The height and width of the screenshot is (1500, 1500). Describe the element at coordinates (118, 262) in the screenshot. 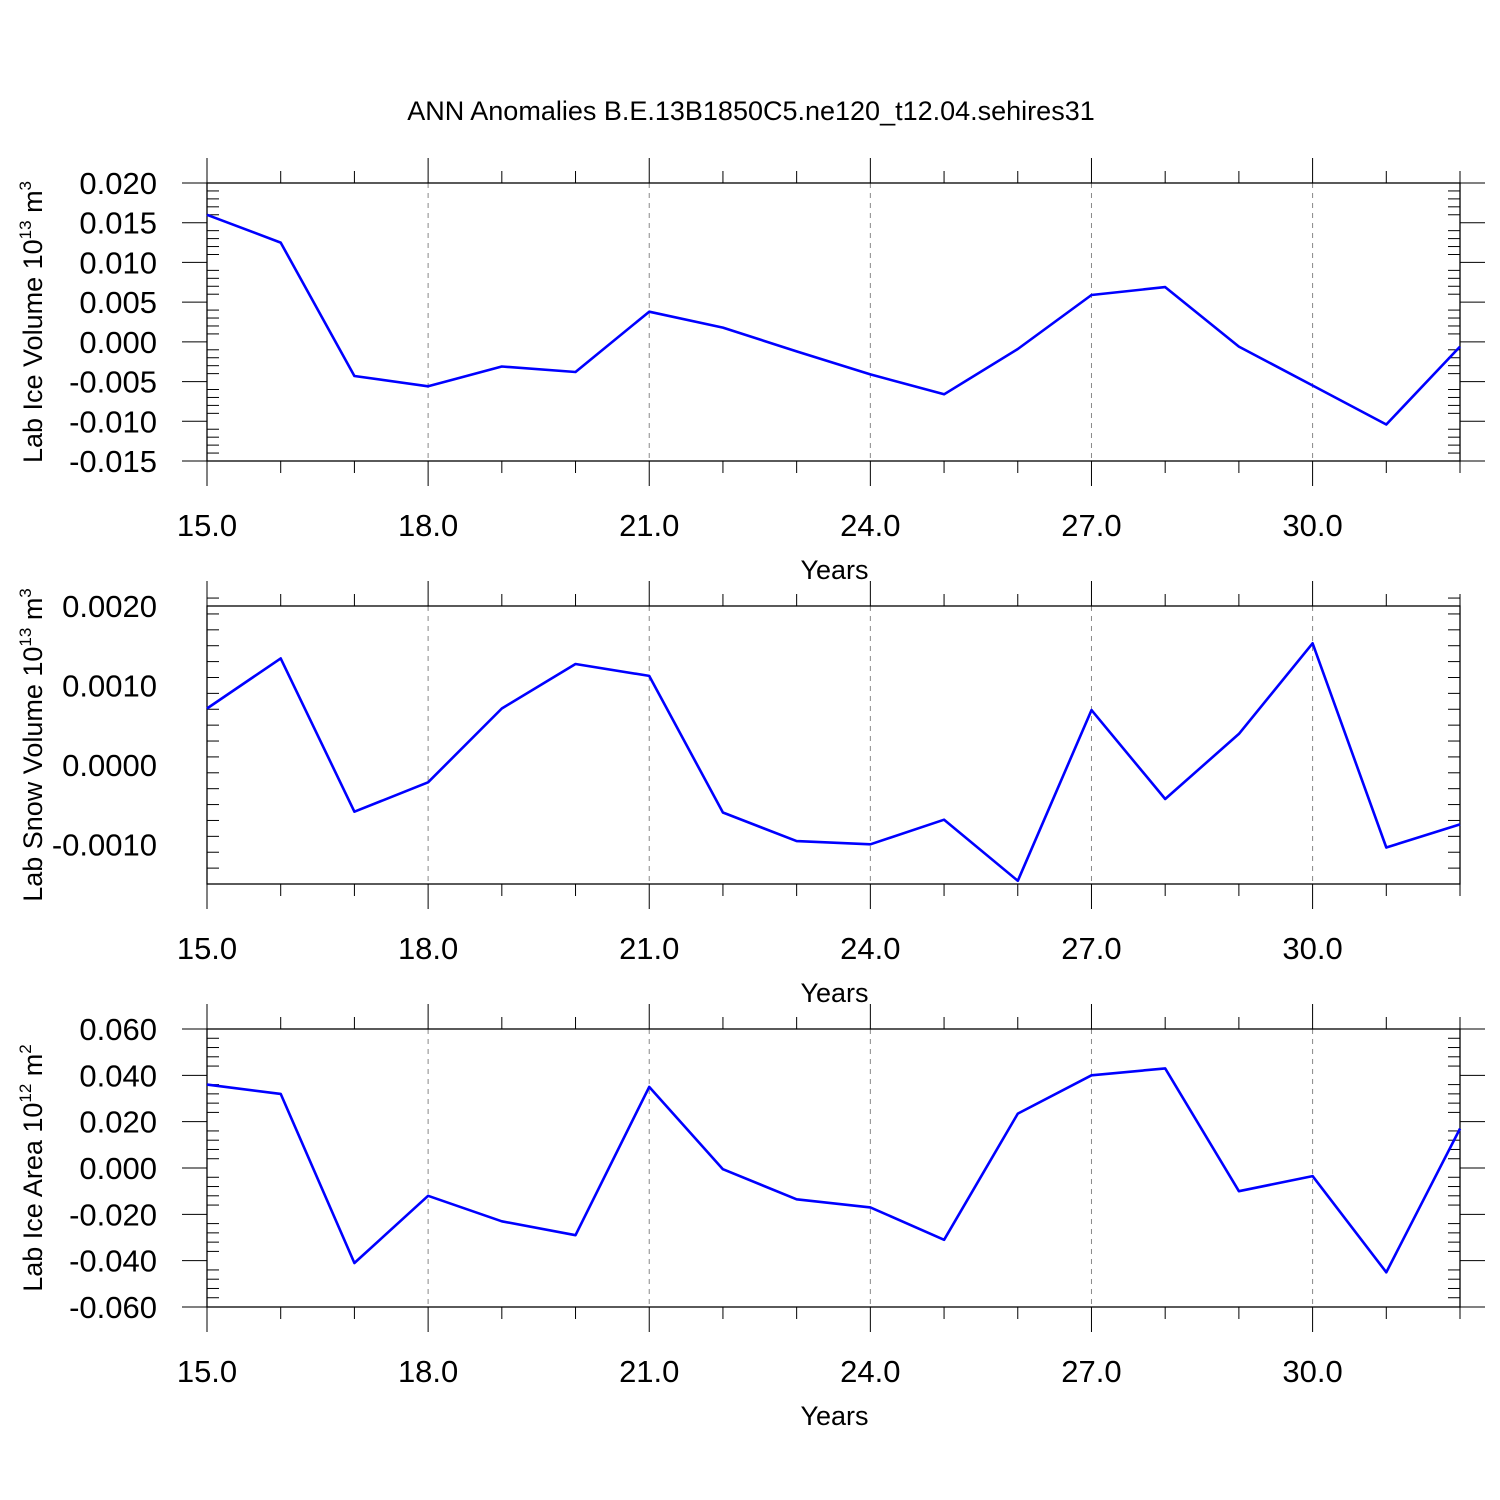

I see `y-tick-label: 0.010` at that location.